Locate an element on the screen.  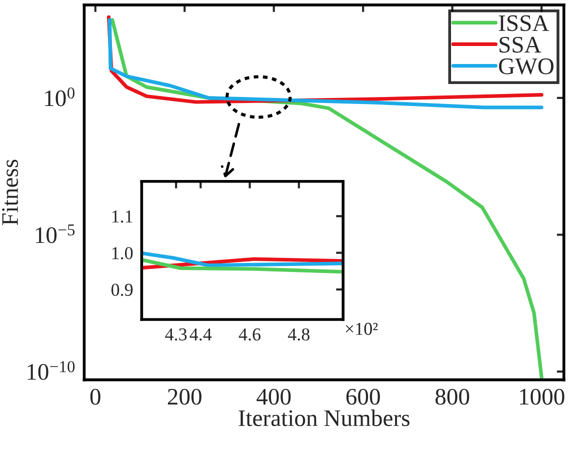
x-tick-label: 0 is located at coordinates (95, 396).